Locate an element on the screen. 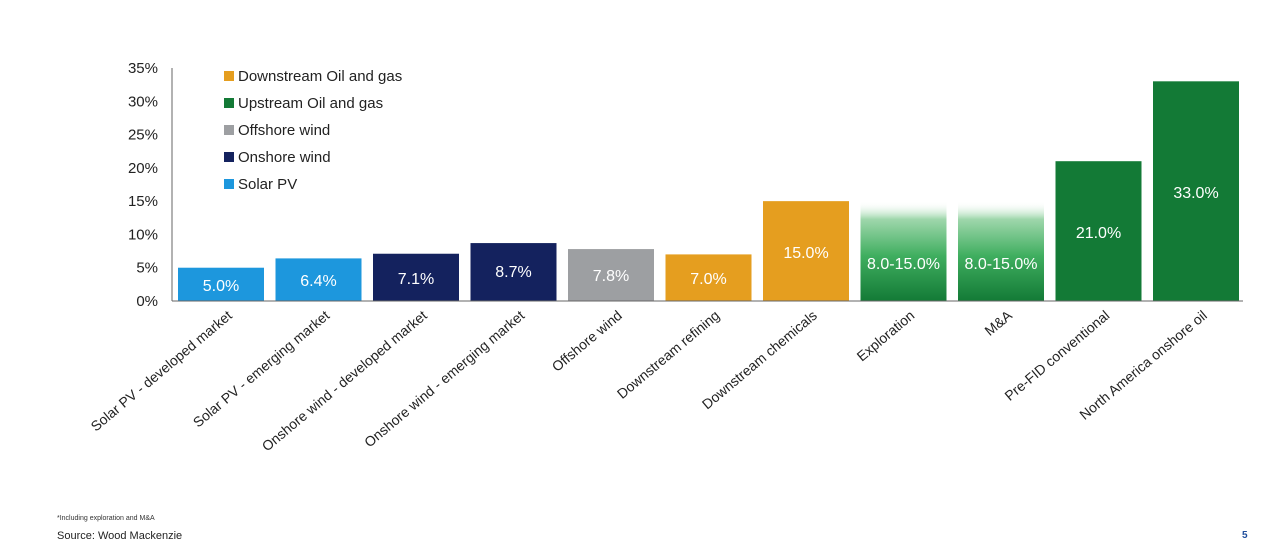 This screenshot has width=1282, height=556. y-axis: 0% 5% 10% 15% 20% 25% 30% 35% is located at coordinates (150, 185).